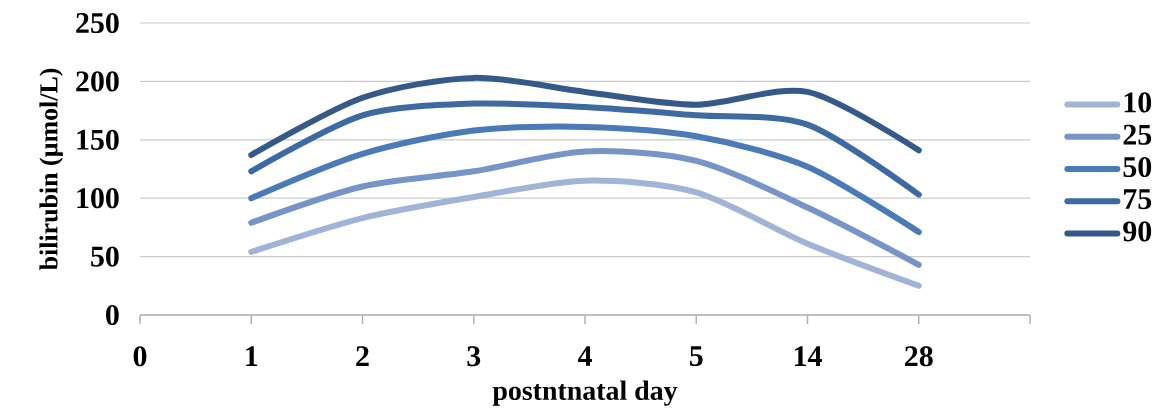  What do you see at coordinates (112, 315) in the screenshot?
I see `y-tick-label: 0` at bounding box center [112, 315].